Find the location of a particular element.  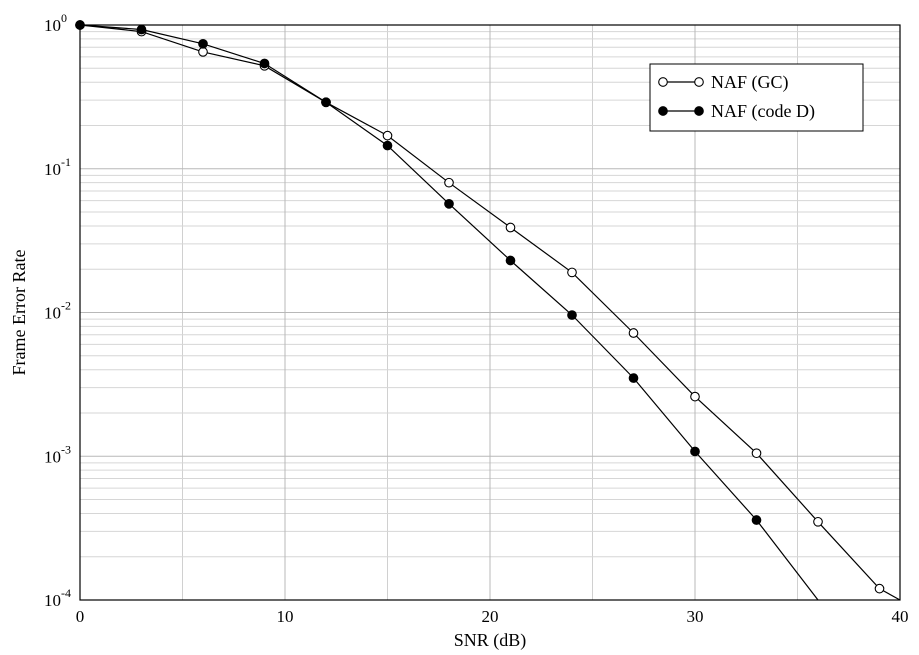

y-tick-label: 10⁰ is located at coordinates (55, 23).